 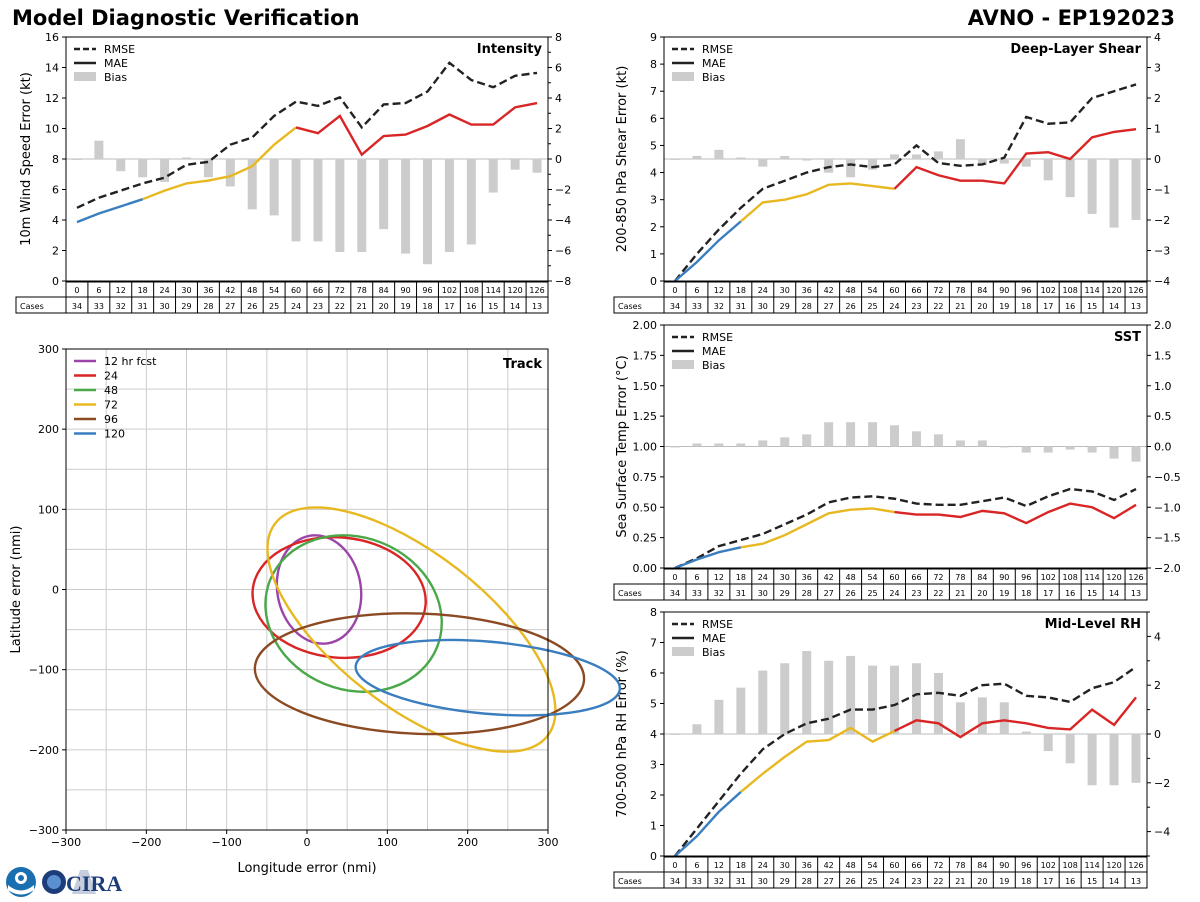 What do you see at coordinates (741, 577) in the screenshot?
I see `sst-hour-label: 18` at bounding box center [741, 577].